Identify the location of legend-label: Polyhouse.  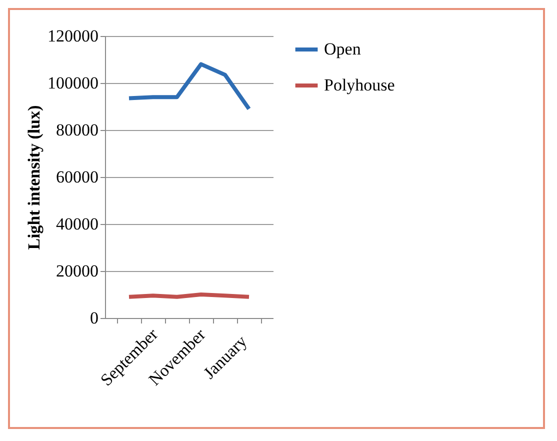
(359, 85).